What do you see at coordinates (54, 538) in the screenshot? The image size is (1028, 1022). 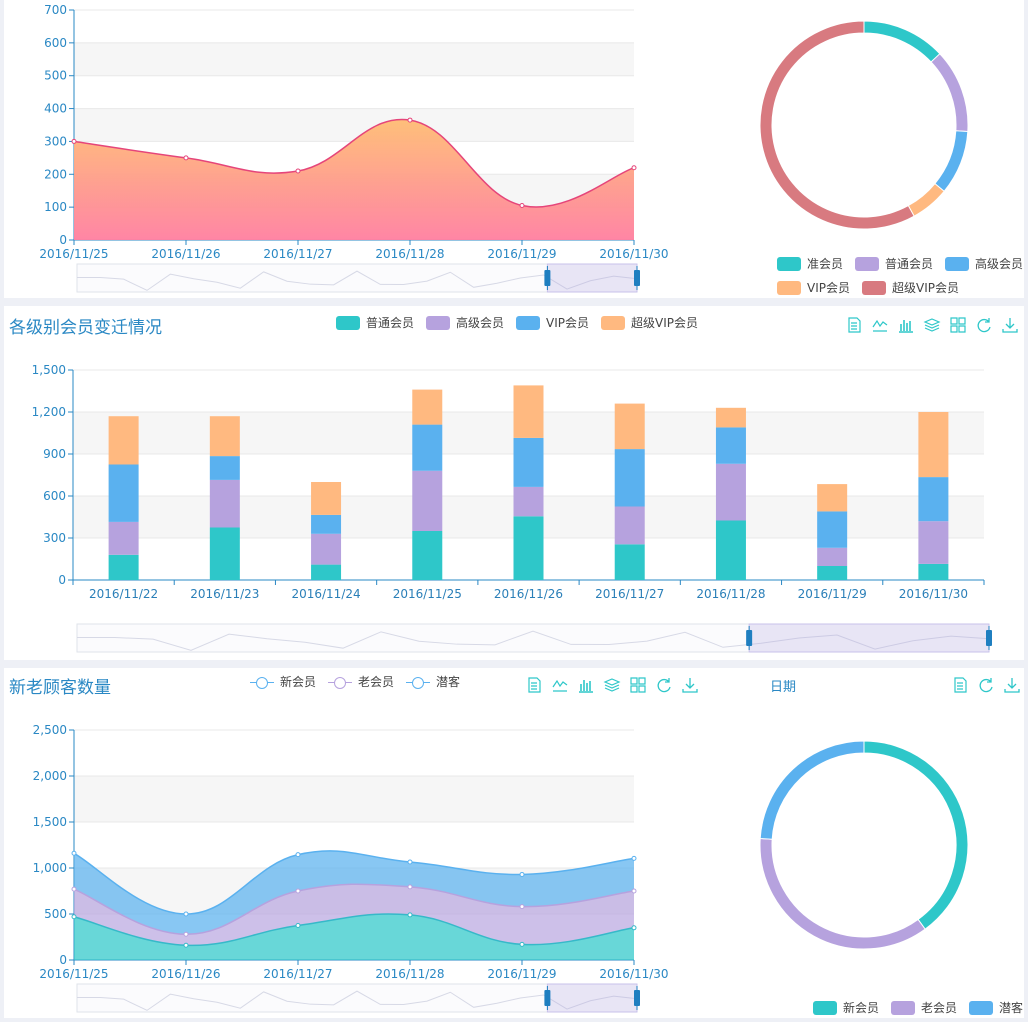 I see `y-tick-label: 300` at bounding box center [54, 538].